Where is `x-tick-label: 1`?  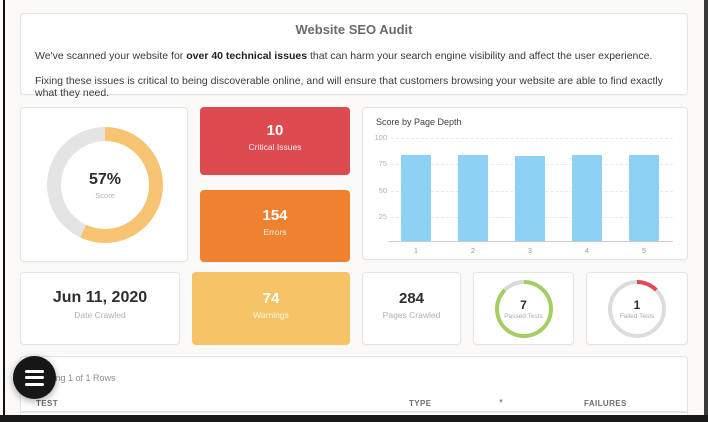
x-tick-label: 1 is located at coordinates (416, 250).